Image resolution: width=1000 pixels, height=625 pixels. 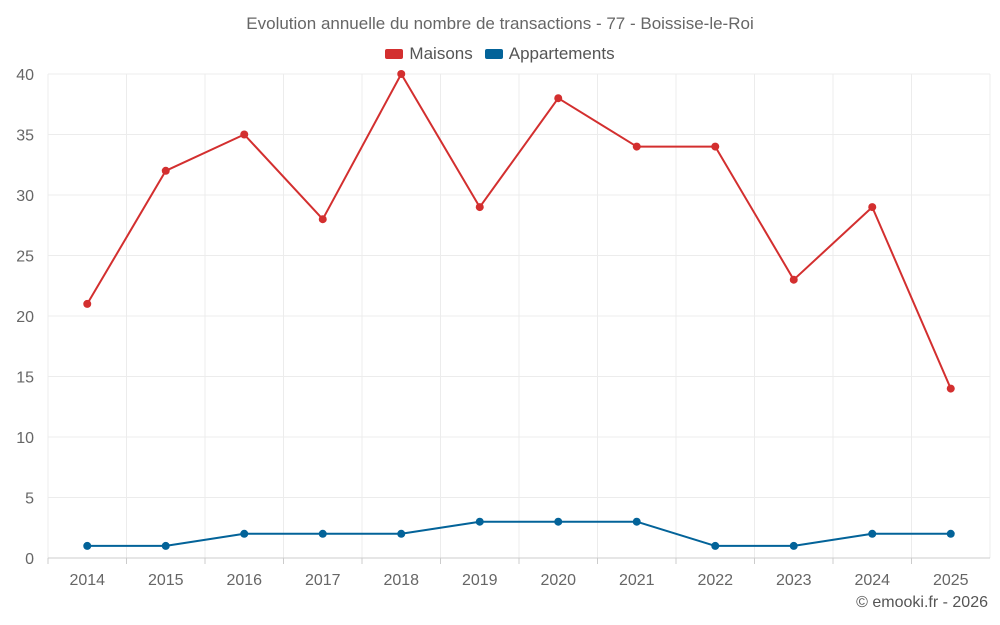 I want to click on legend-item-maisons: Maisons, so click(x=429, y=54).